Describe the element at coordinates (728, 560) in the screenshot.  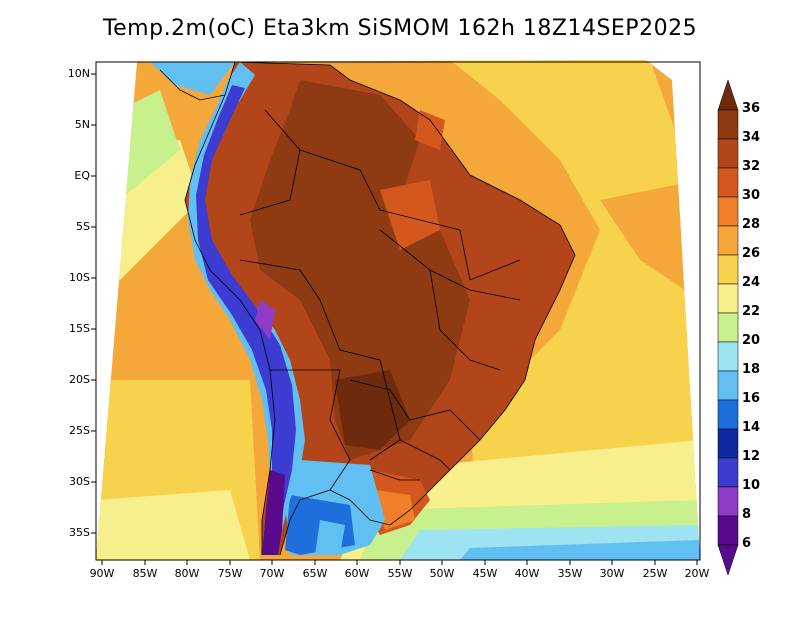
I see `colorbar-arrow-bottom` at that location.